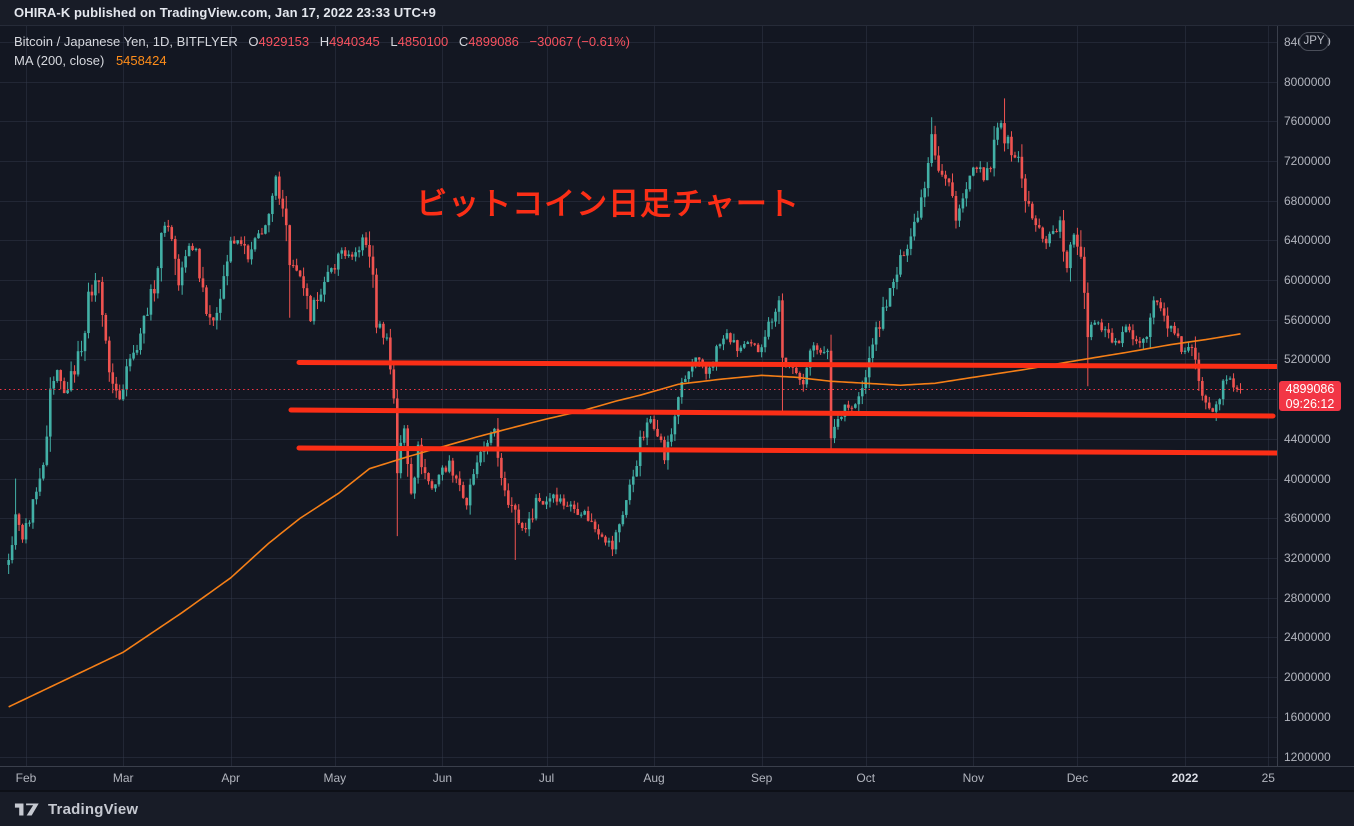  Describe the element at coordinates (231, 778) in the screenshot. I see `time-tick-label: Apr` at that location.